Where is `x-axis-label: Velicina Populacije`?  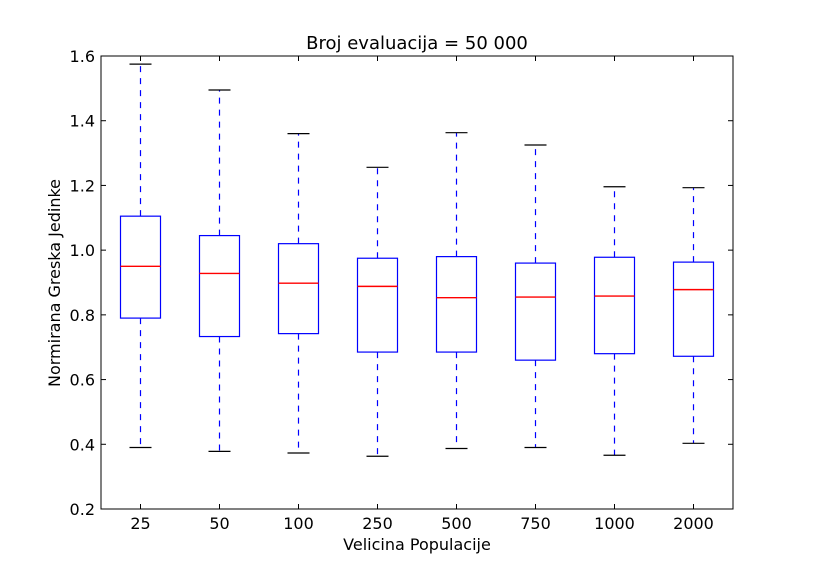
x-axis-label: Velicina Populacije is located at coordinates (417, 544).